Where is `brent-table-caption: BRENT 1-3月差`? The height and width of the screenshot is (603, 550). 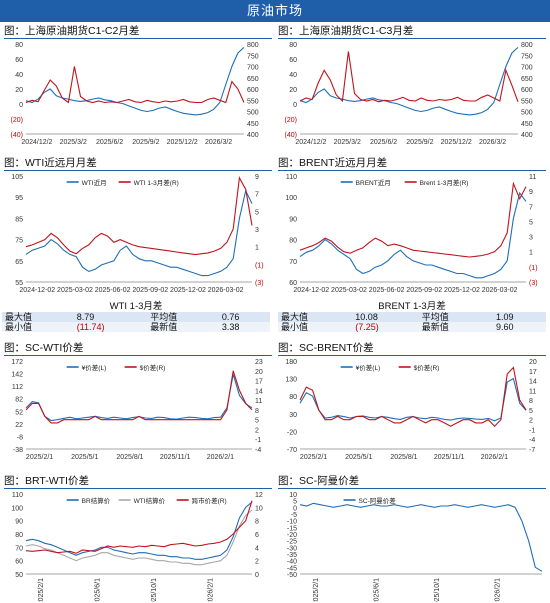
brent-table-caption: BRENT 1-3月差 is located at coordinates (412, 306).